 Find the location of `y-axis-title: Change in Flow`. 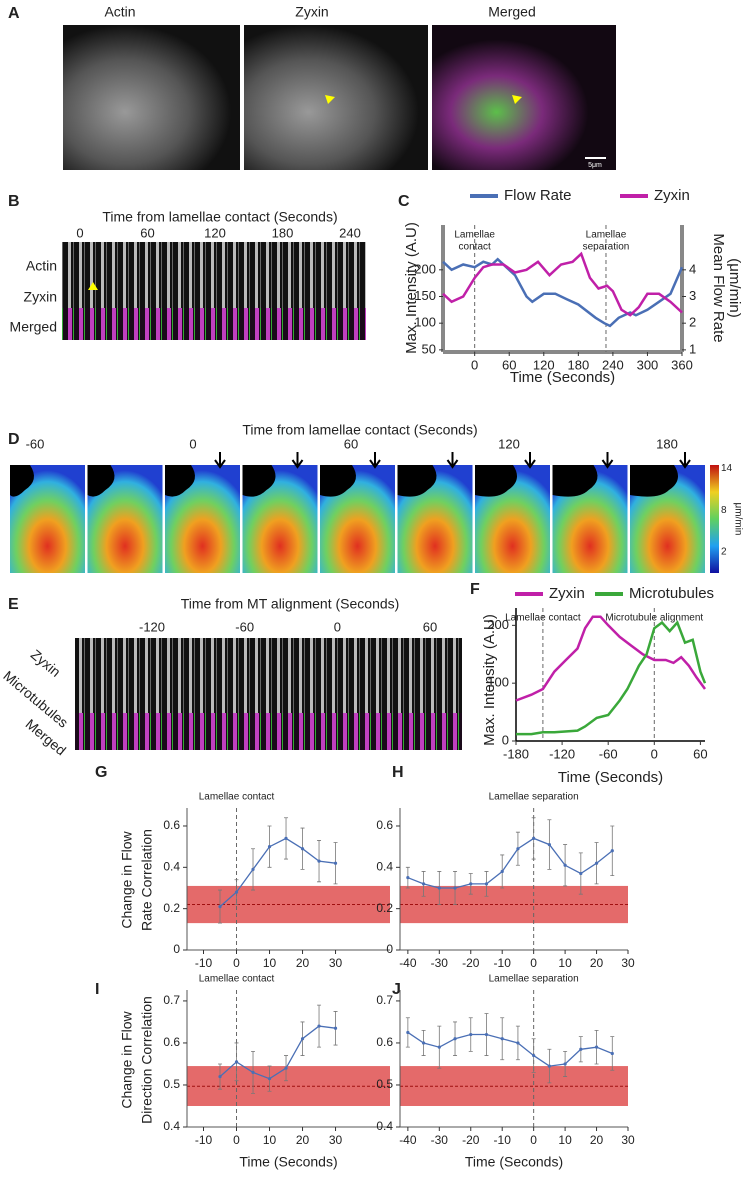

y-axis-title: Change in Flow is located at coordinates (127, 879).